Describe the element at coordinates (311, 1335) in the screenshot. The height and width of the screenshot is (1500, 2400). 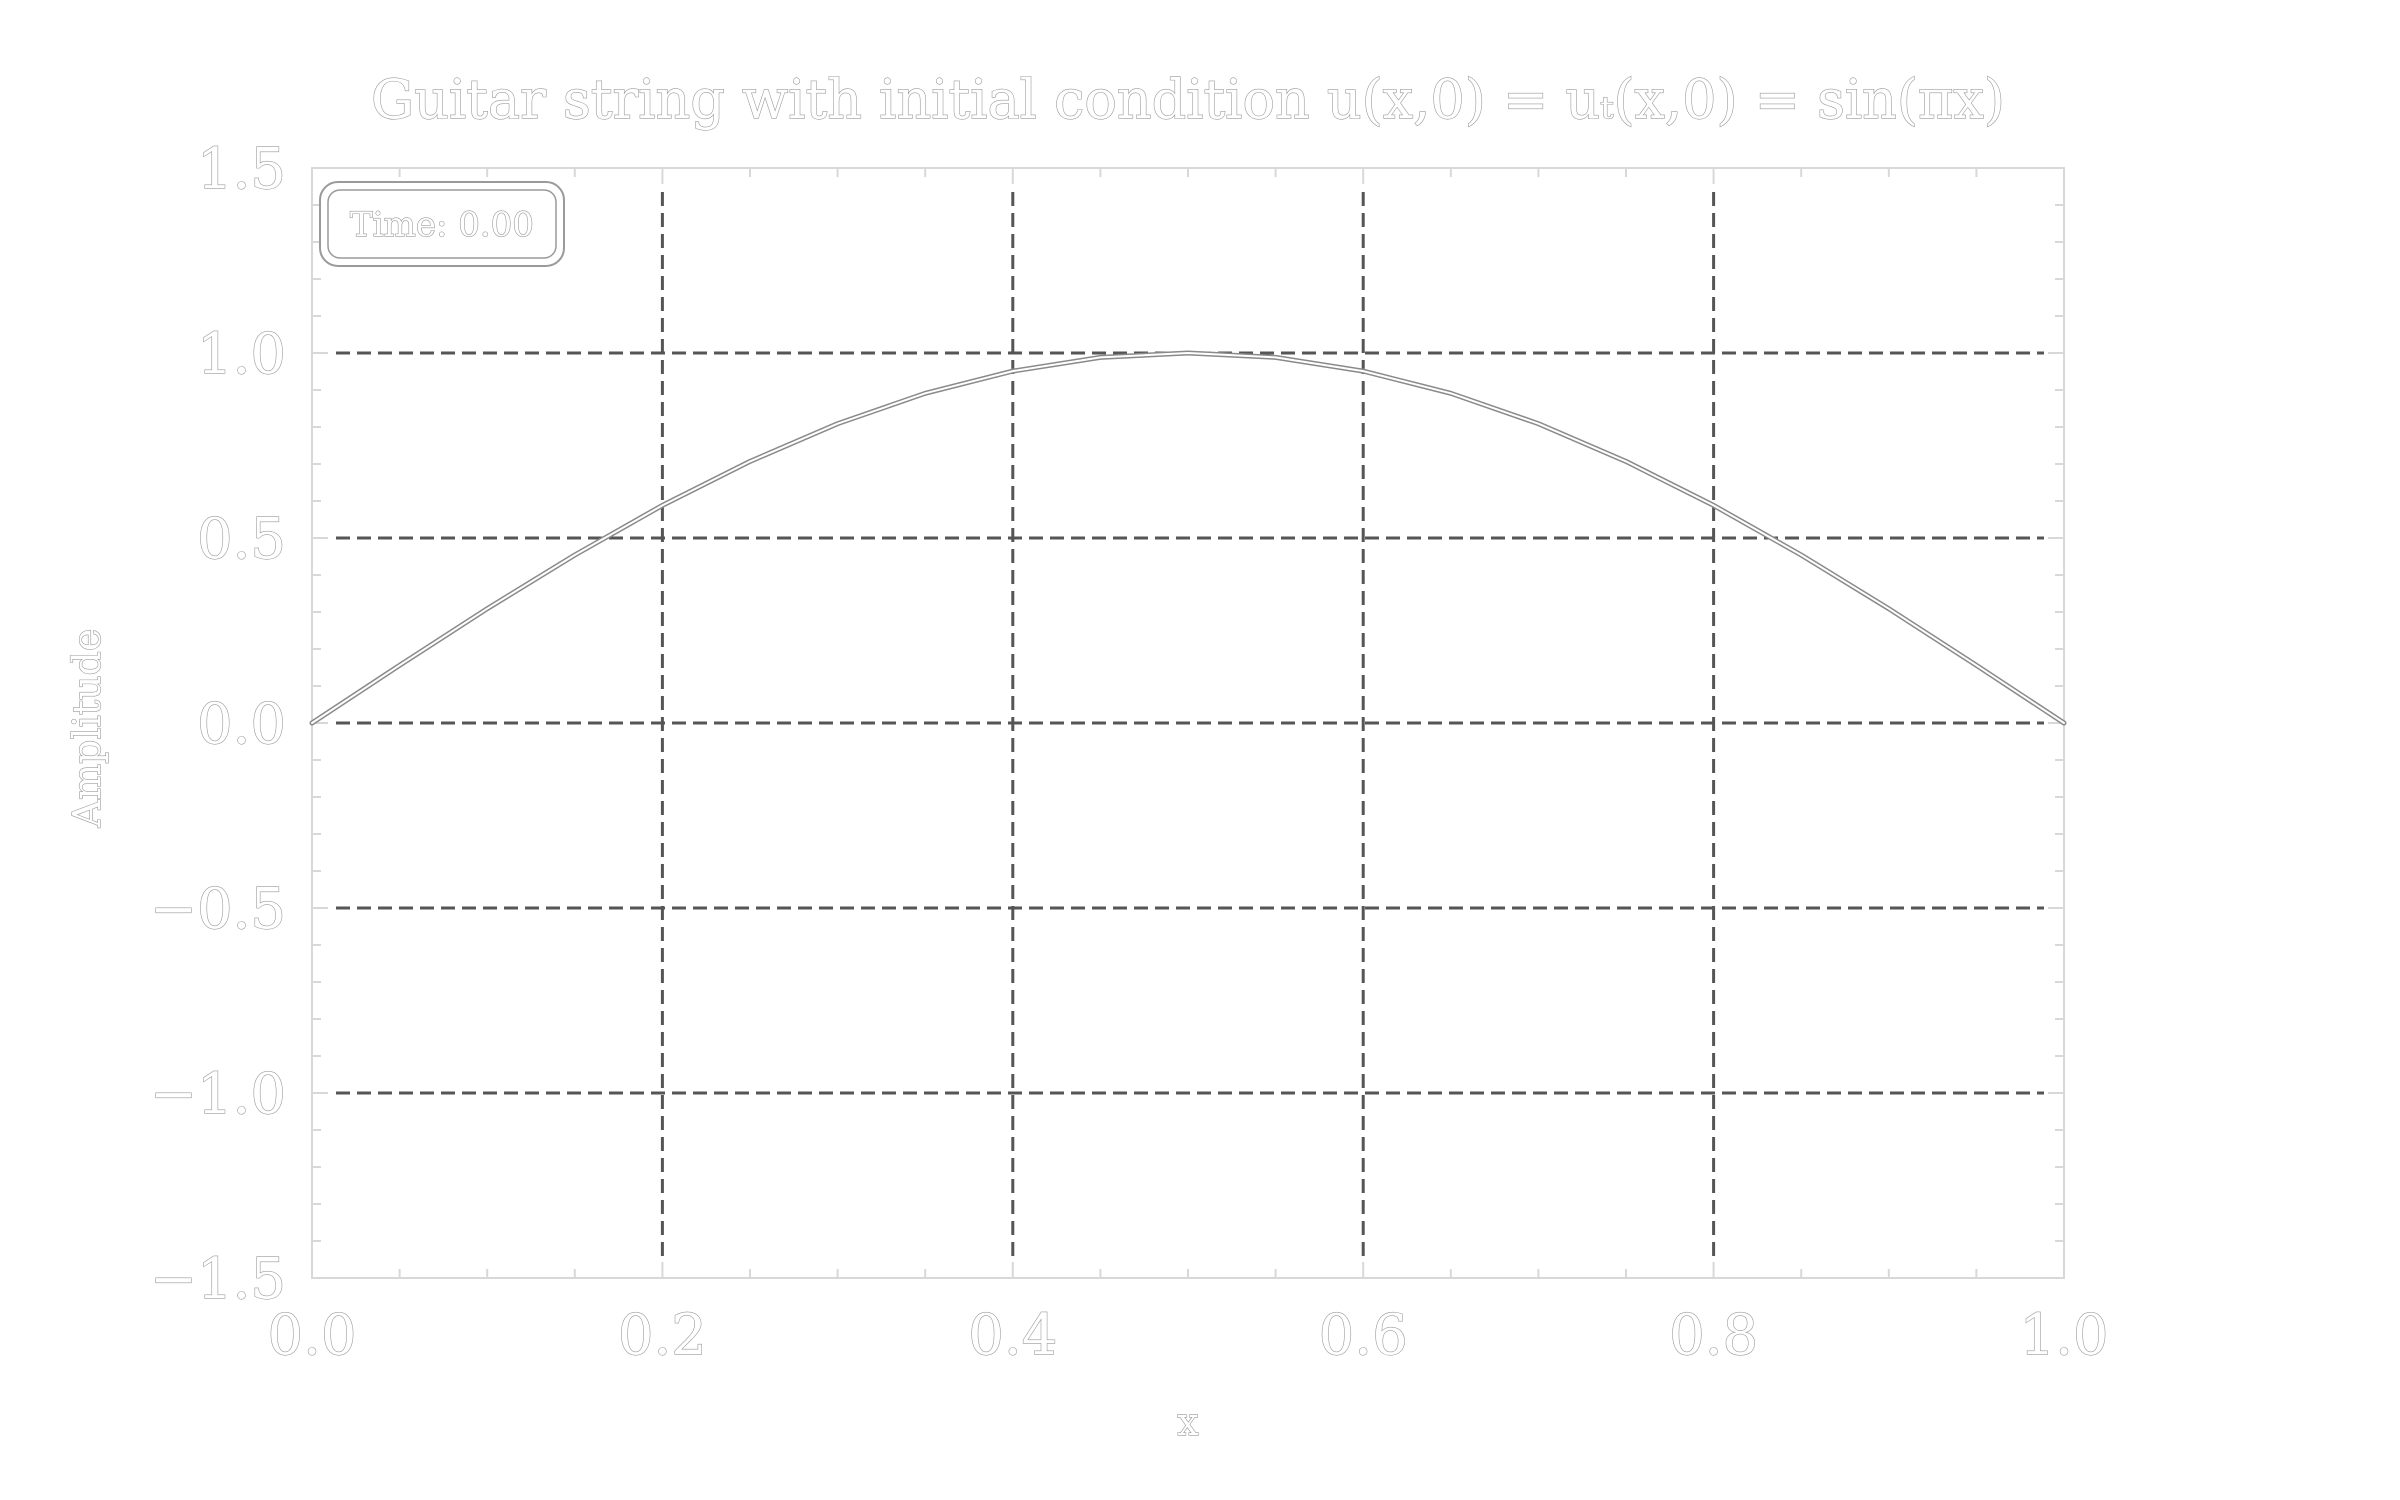
I see `x-tick-label: 0.0` at that location.